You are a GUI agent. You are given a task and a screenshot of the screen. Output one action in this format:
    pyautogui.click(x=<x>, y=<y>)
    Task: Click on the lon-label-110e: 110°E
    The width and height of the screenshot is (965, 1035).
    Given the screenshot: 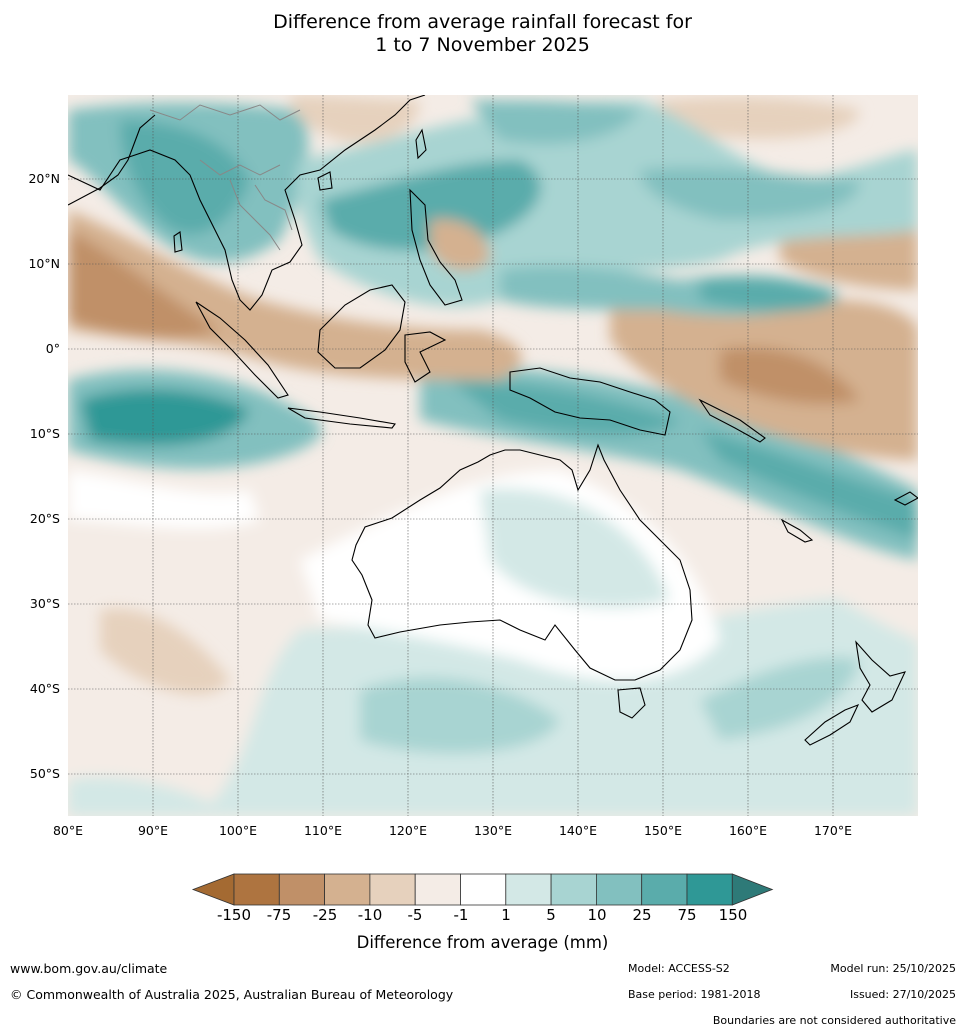 What is the action you would take?
    pyautogui.click(x=322, y=830)
    